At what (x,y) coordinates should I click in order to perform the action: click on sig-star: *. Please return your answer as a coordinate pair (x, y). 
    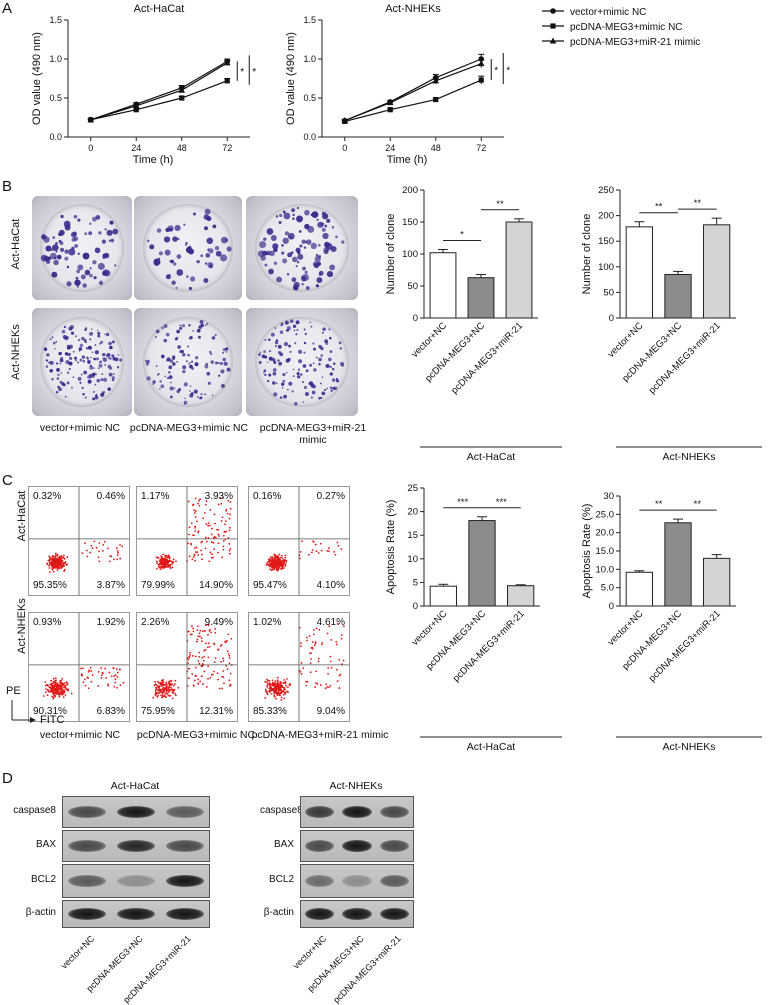
    Looking at the image, I should click on (254, 72).